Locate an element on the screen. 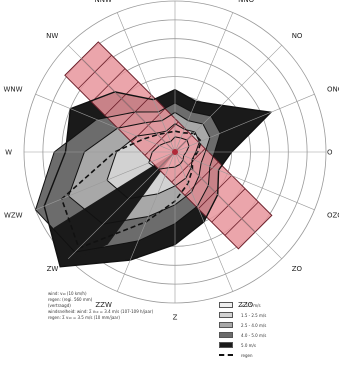 This screenshot has height=369, width=339. spoke-WZW is located at coordinates (105, 181).